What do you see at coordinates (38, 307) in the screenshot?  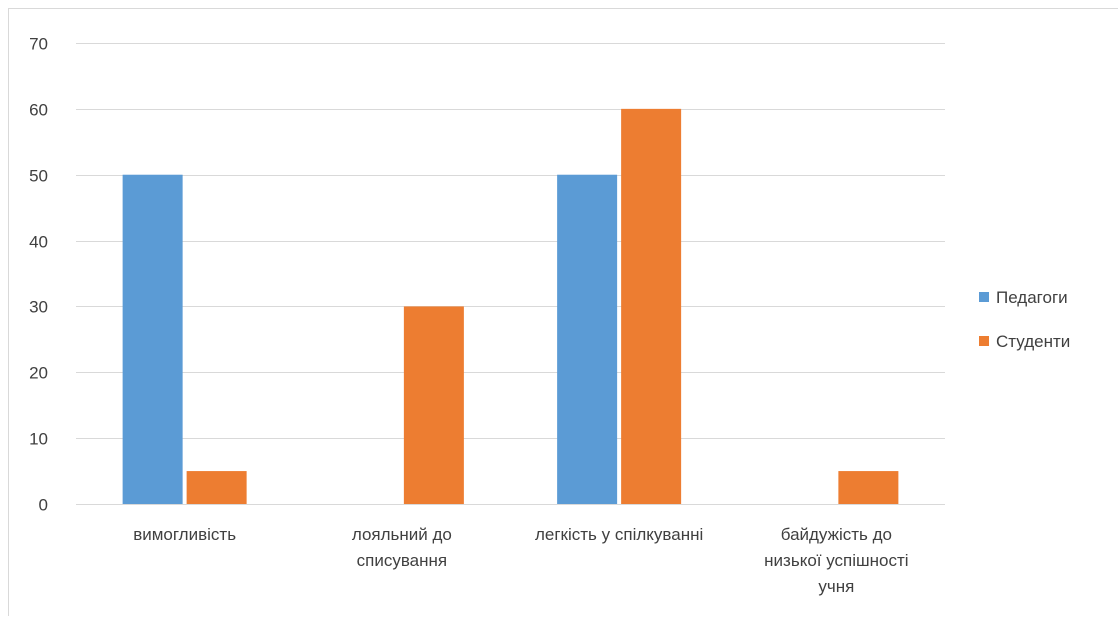 I see `y-tick-label-30: 30` at bounding box center [38, 307].